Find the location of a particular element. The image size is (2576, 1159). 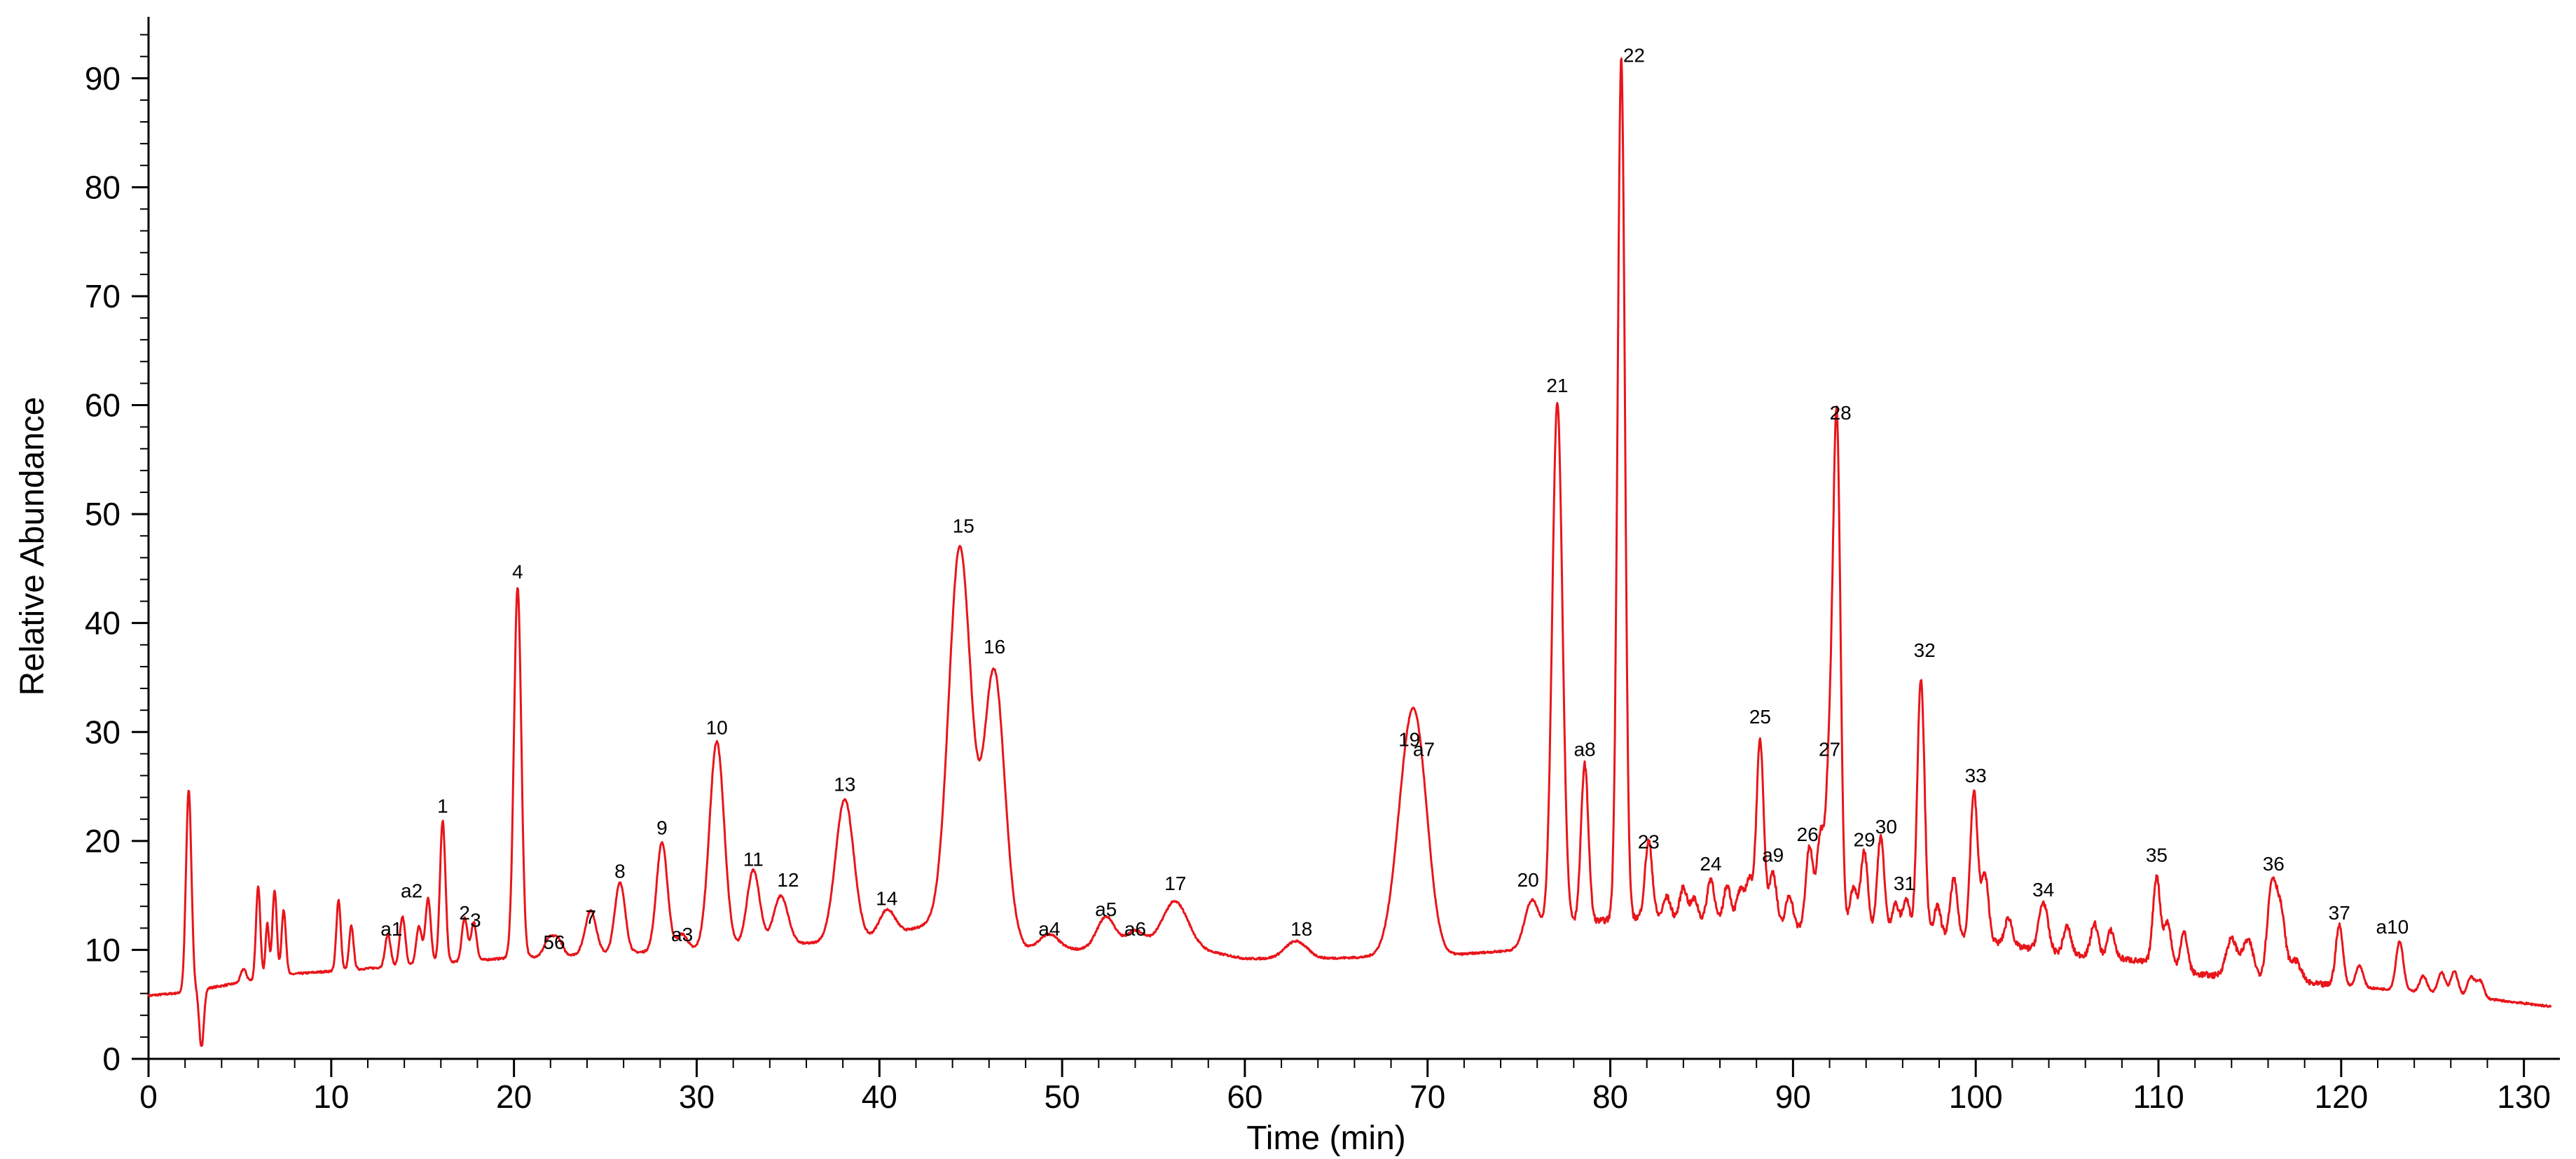

peak-label-30: 30 is located at coordinates (1886, 827).